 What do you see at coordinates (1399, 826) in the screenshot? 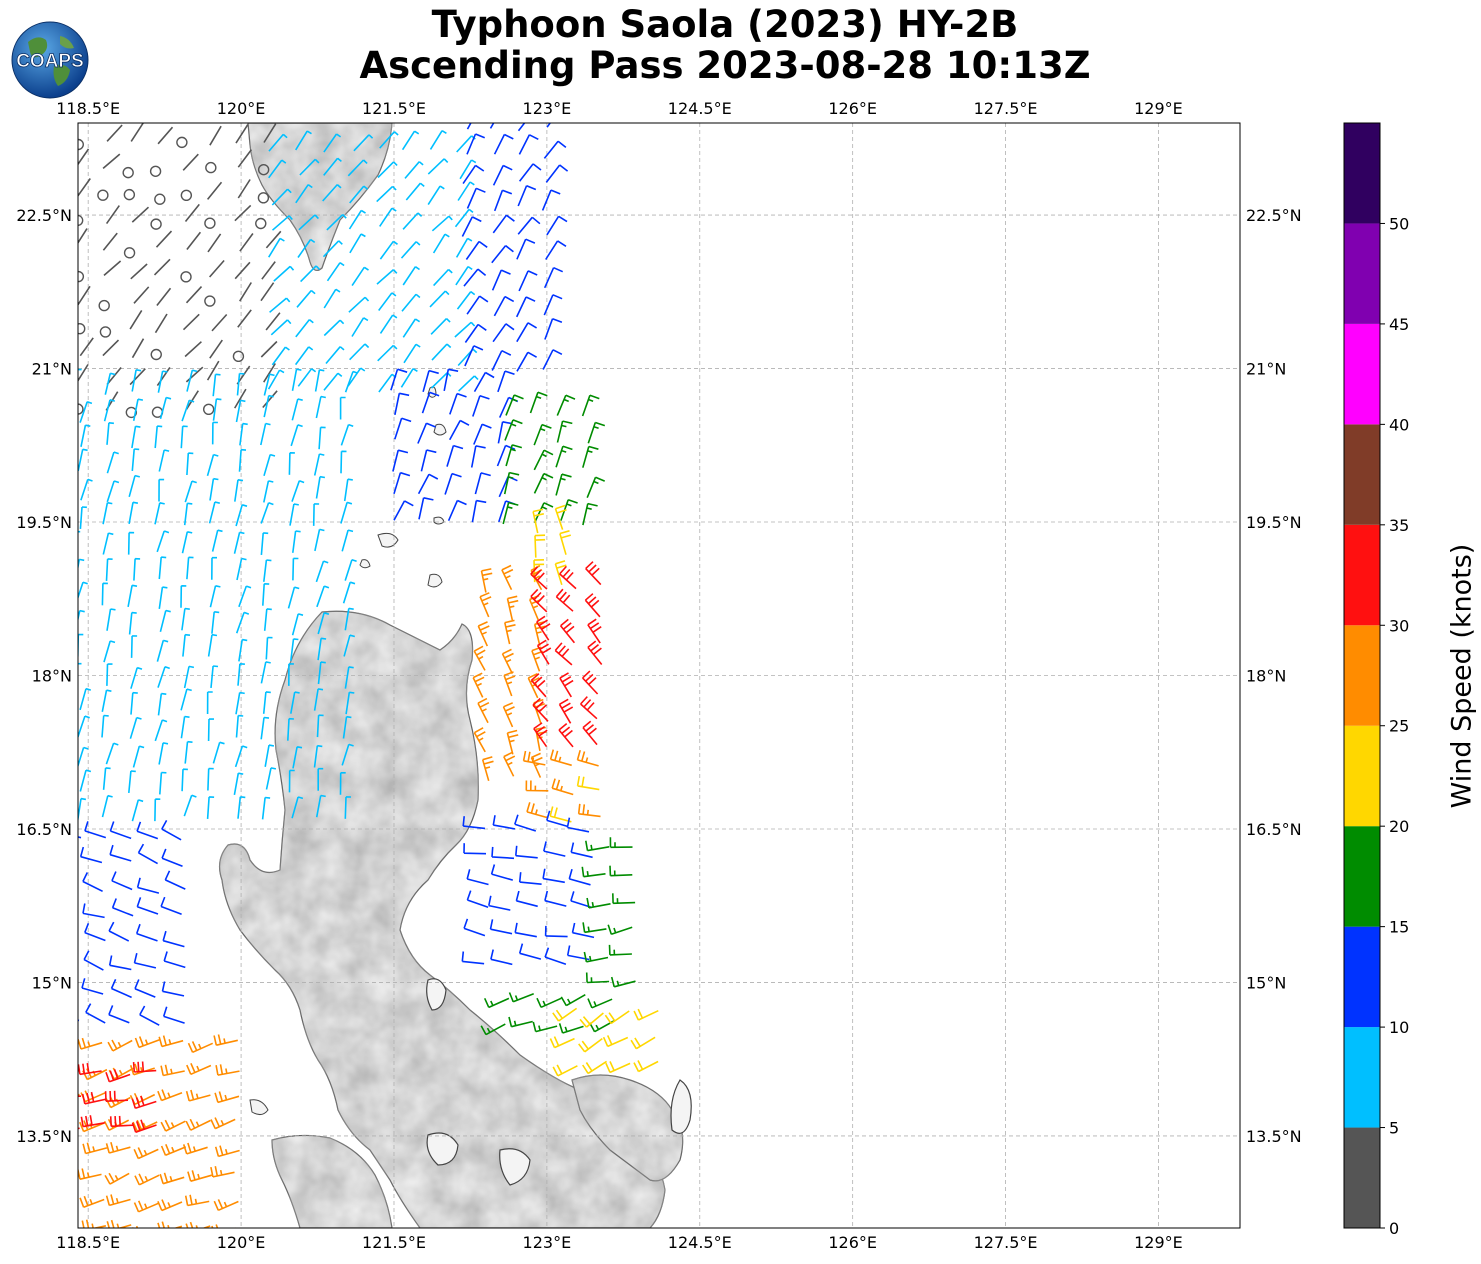
I see `colorbar-tick-label: 20` at bounding box center [1399, 826].